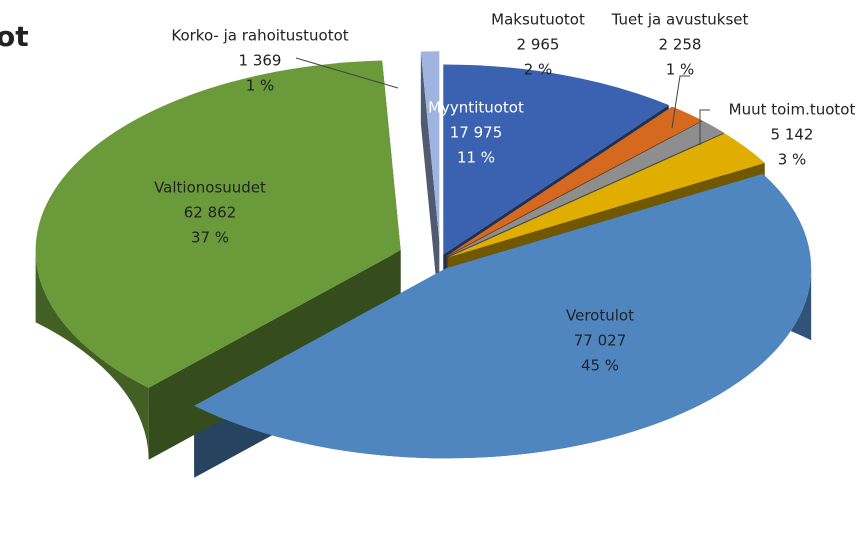  Describe the element at coordinates (14, 36) in the screenshot. I see `chart-title: ot` at that location.